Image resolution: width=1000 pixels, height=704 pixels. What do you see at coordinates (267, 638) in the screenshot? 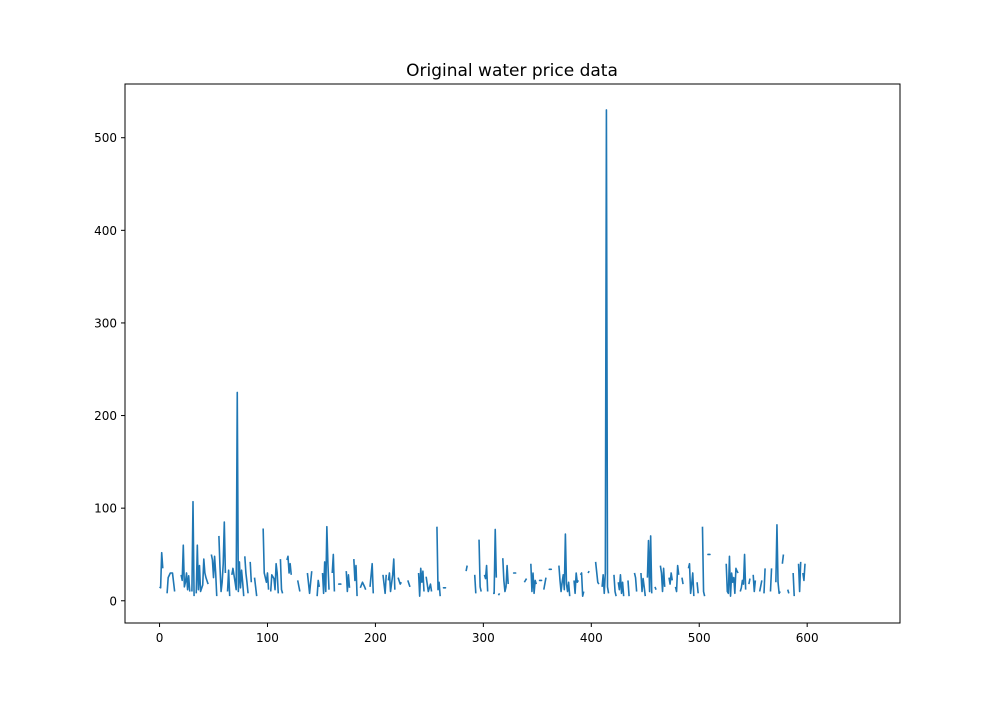
I see `x-tick-label: 100` at bounding box center [267, 638].